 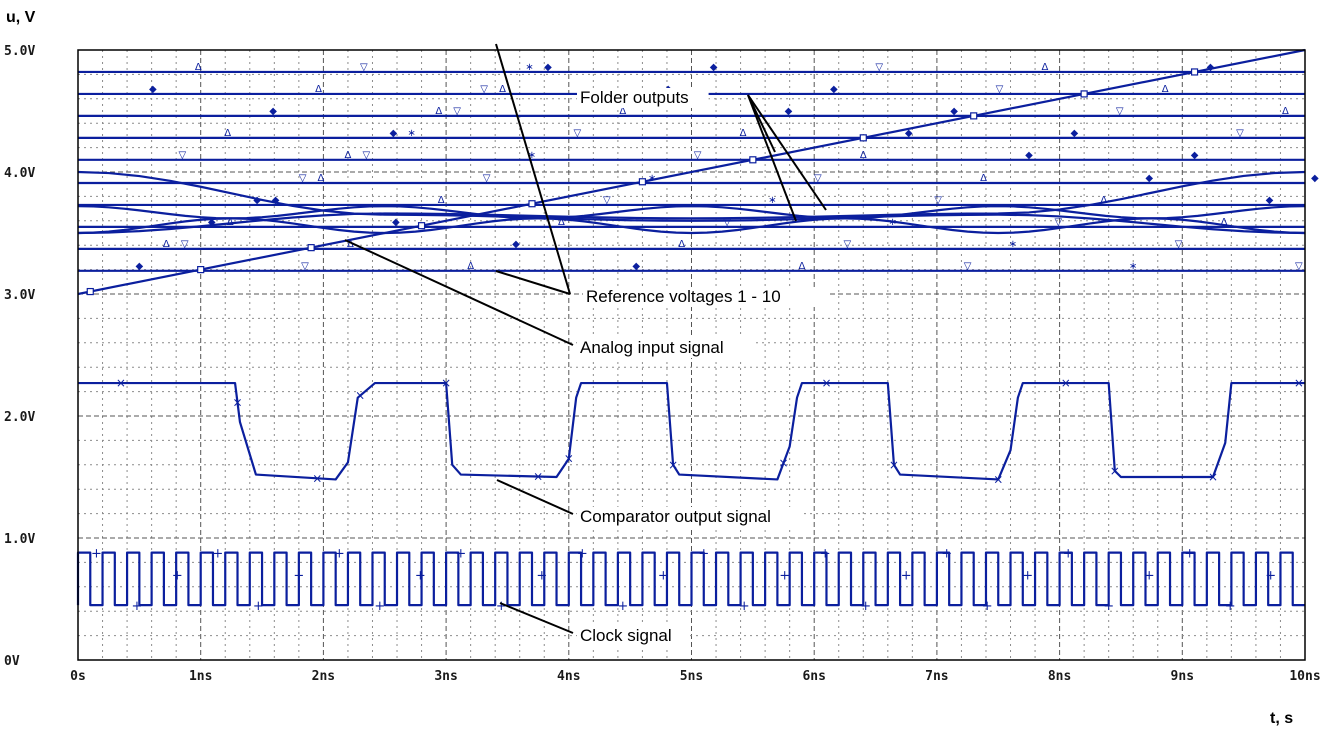 What do you see at coordinates (813, 676) in the screenshot?
I see `x-tick-label: 6ns` at bounding box center [813, 676].